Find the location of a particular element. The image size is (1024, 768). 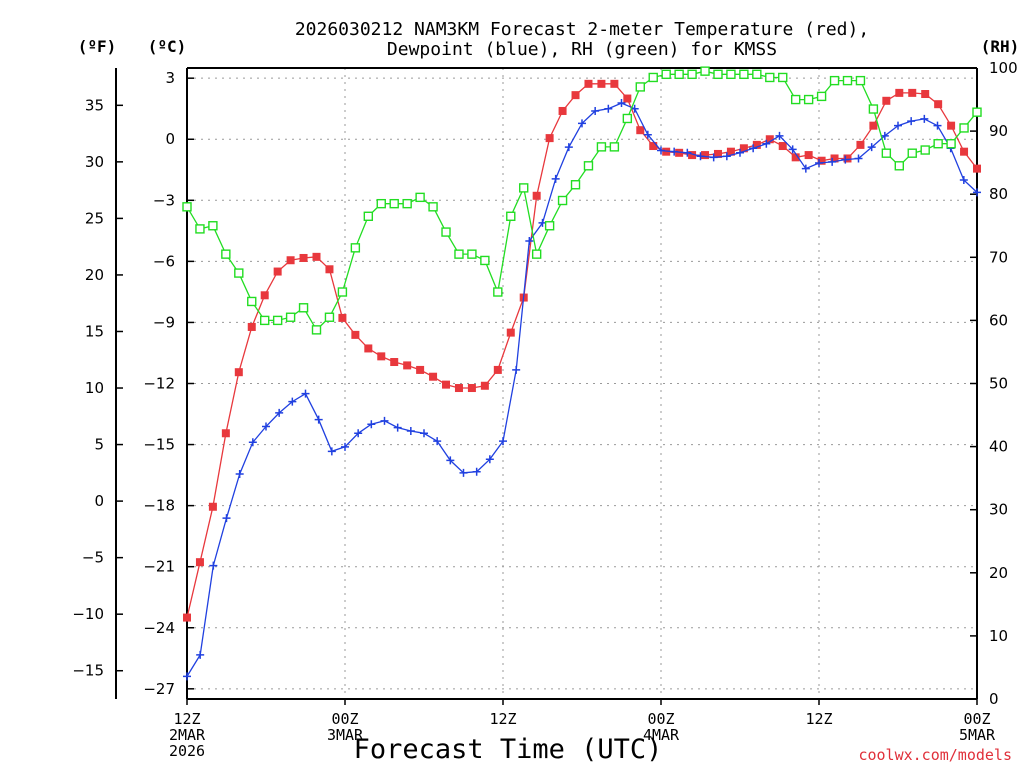

rh-tick-label: 80 is located at coordinates (998, 194).